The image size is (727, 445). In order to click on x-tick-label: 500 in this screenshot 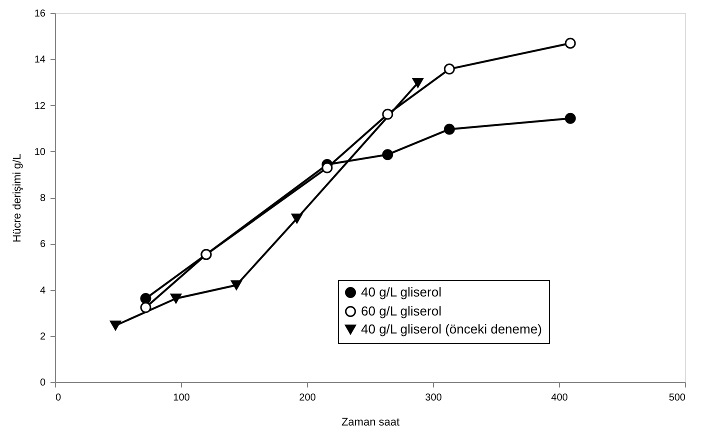, I will do `click(677, 398)`.